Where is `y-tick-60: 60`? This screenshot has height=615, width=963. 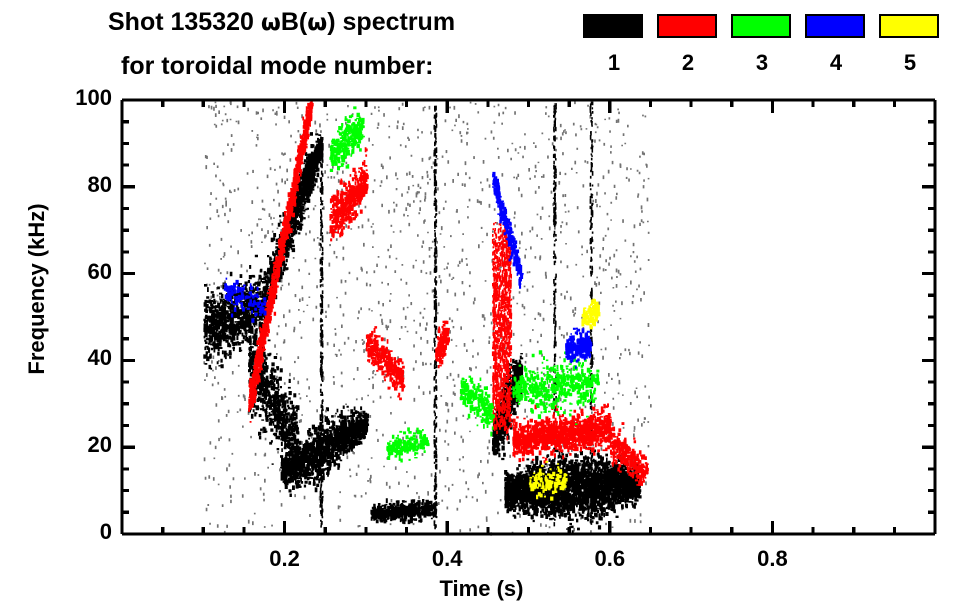
y-tick-60: 60 is located at coordinates (99, 271).